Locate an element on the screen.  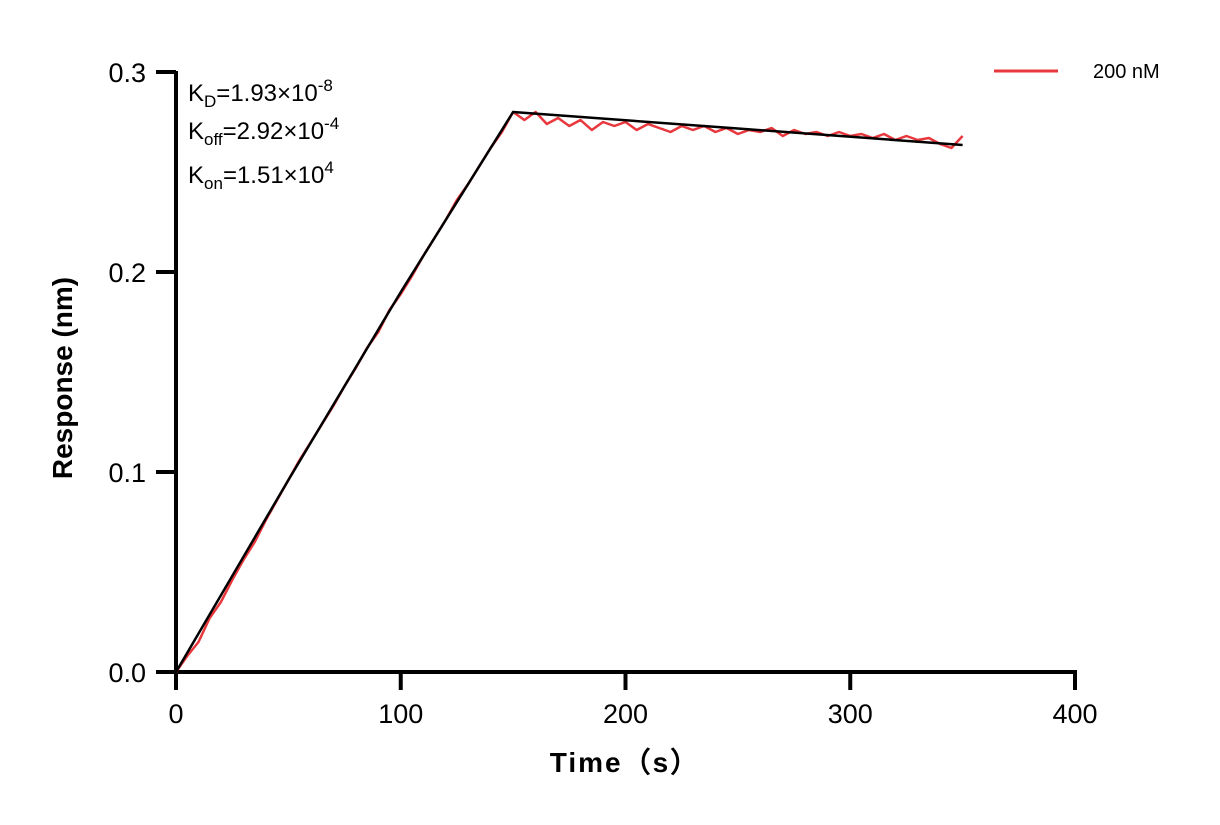
y-tick-label: 0.2 is located at coordinates (127, 273).